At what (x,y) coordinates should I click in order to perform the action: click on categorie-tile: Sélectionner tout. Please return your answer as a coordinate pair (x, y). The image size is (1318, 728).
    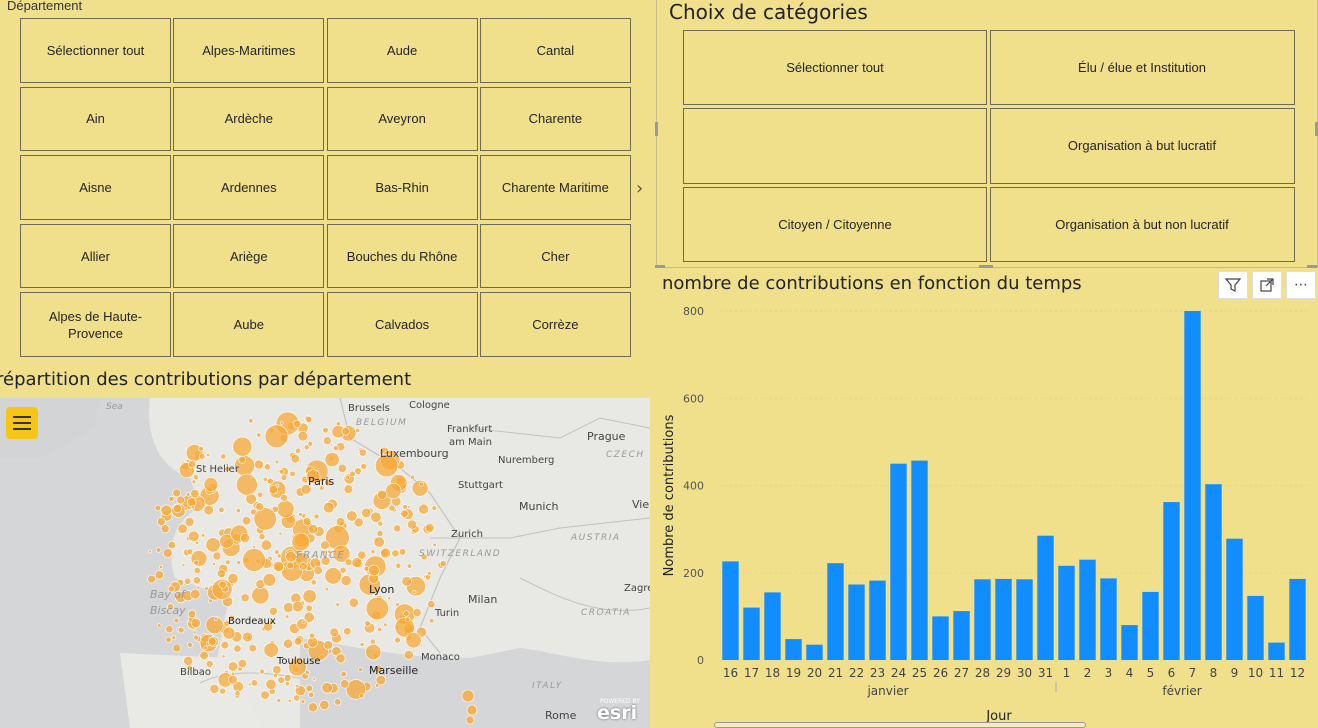
    Looking at the image, I should click on (835, 68).